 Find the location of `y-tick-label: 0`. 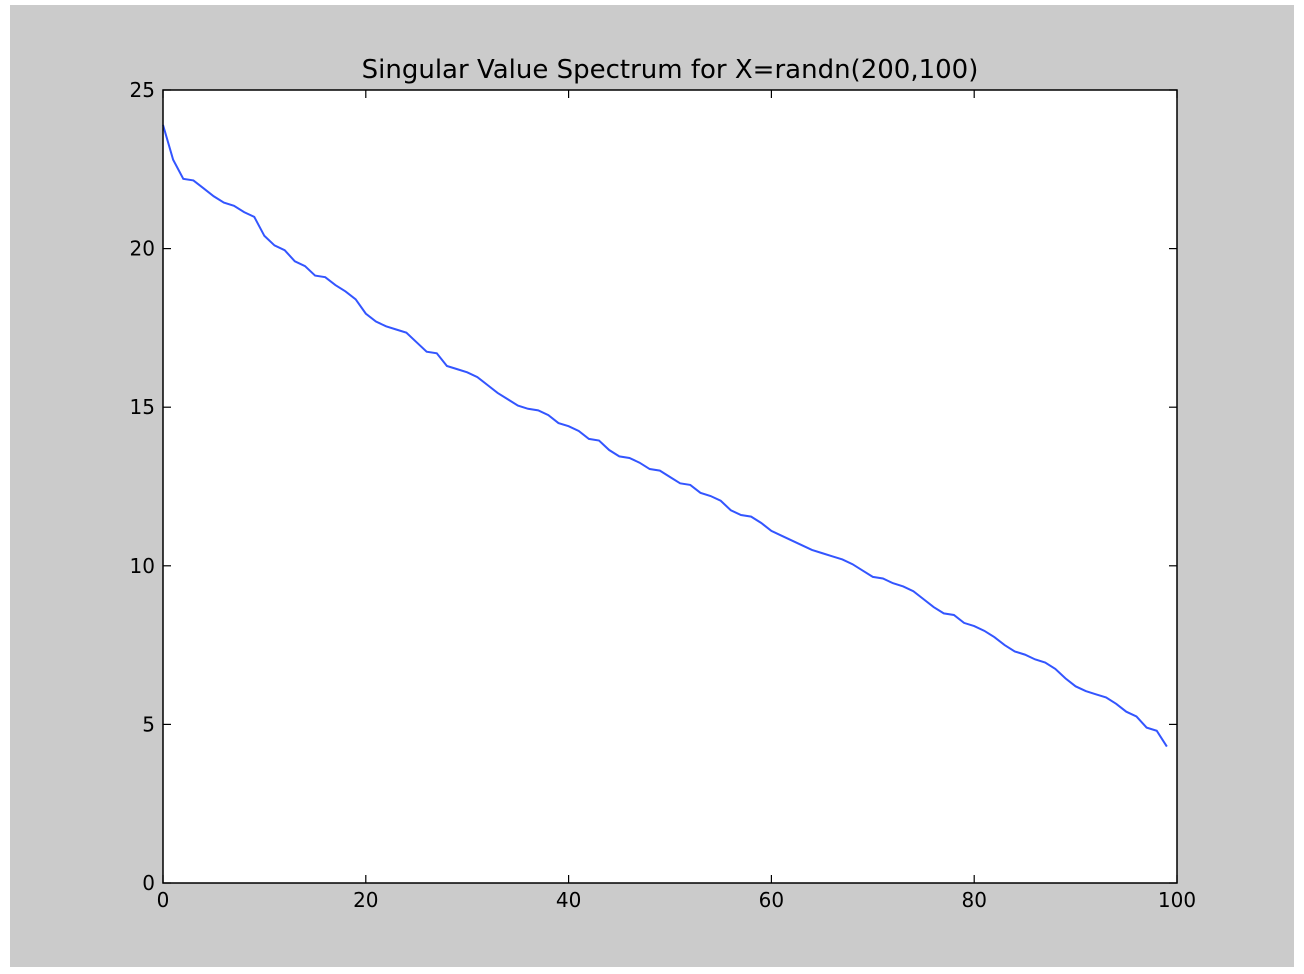

y-tick-label: 0 is located at coordinates (148, 883).